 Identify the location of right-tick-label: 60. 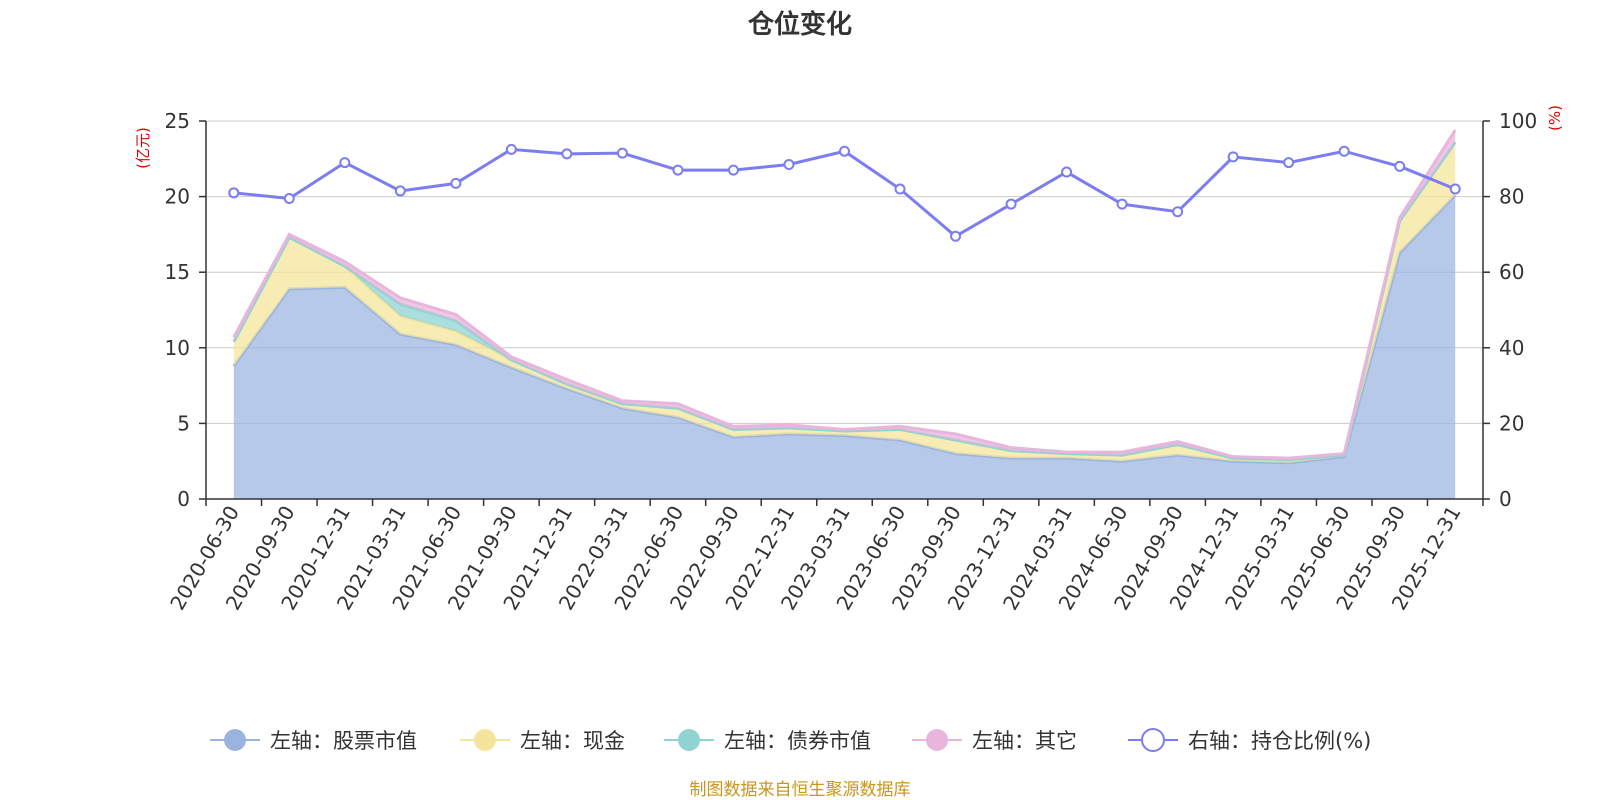
(1511, 272).